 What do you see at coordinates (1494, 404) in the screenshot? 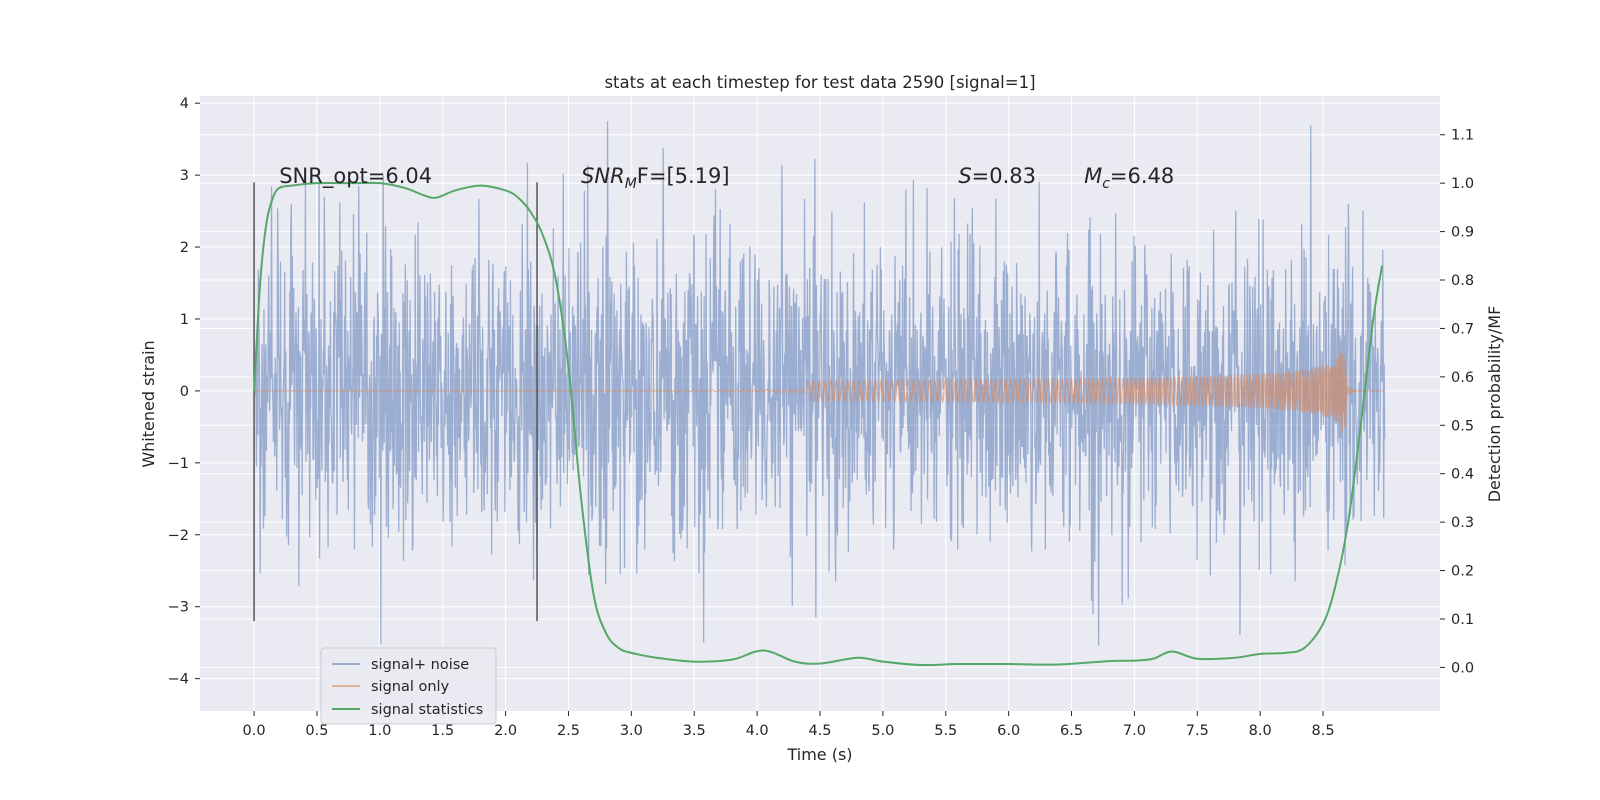
I see `y2-axis-label: Detection probability/MF` at bounding box center [1494, 404].